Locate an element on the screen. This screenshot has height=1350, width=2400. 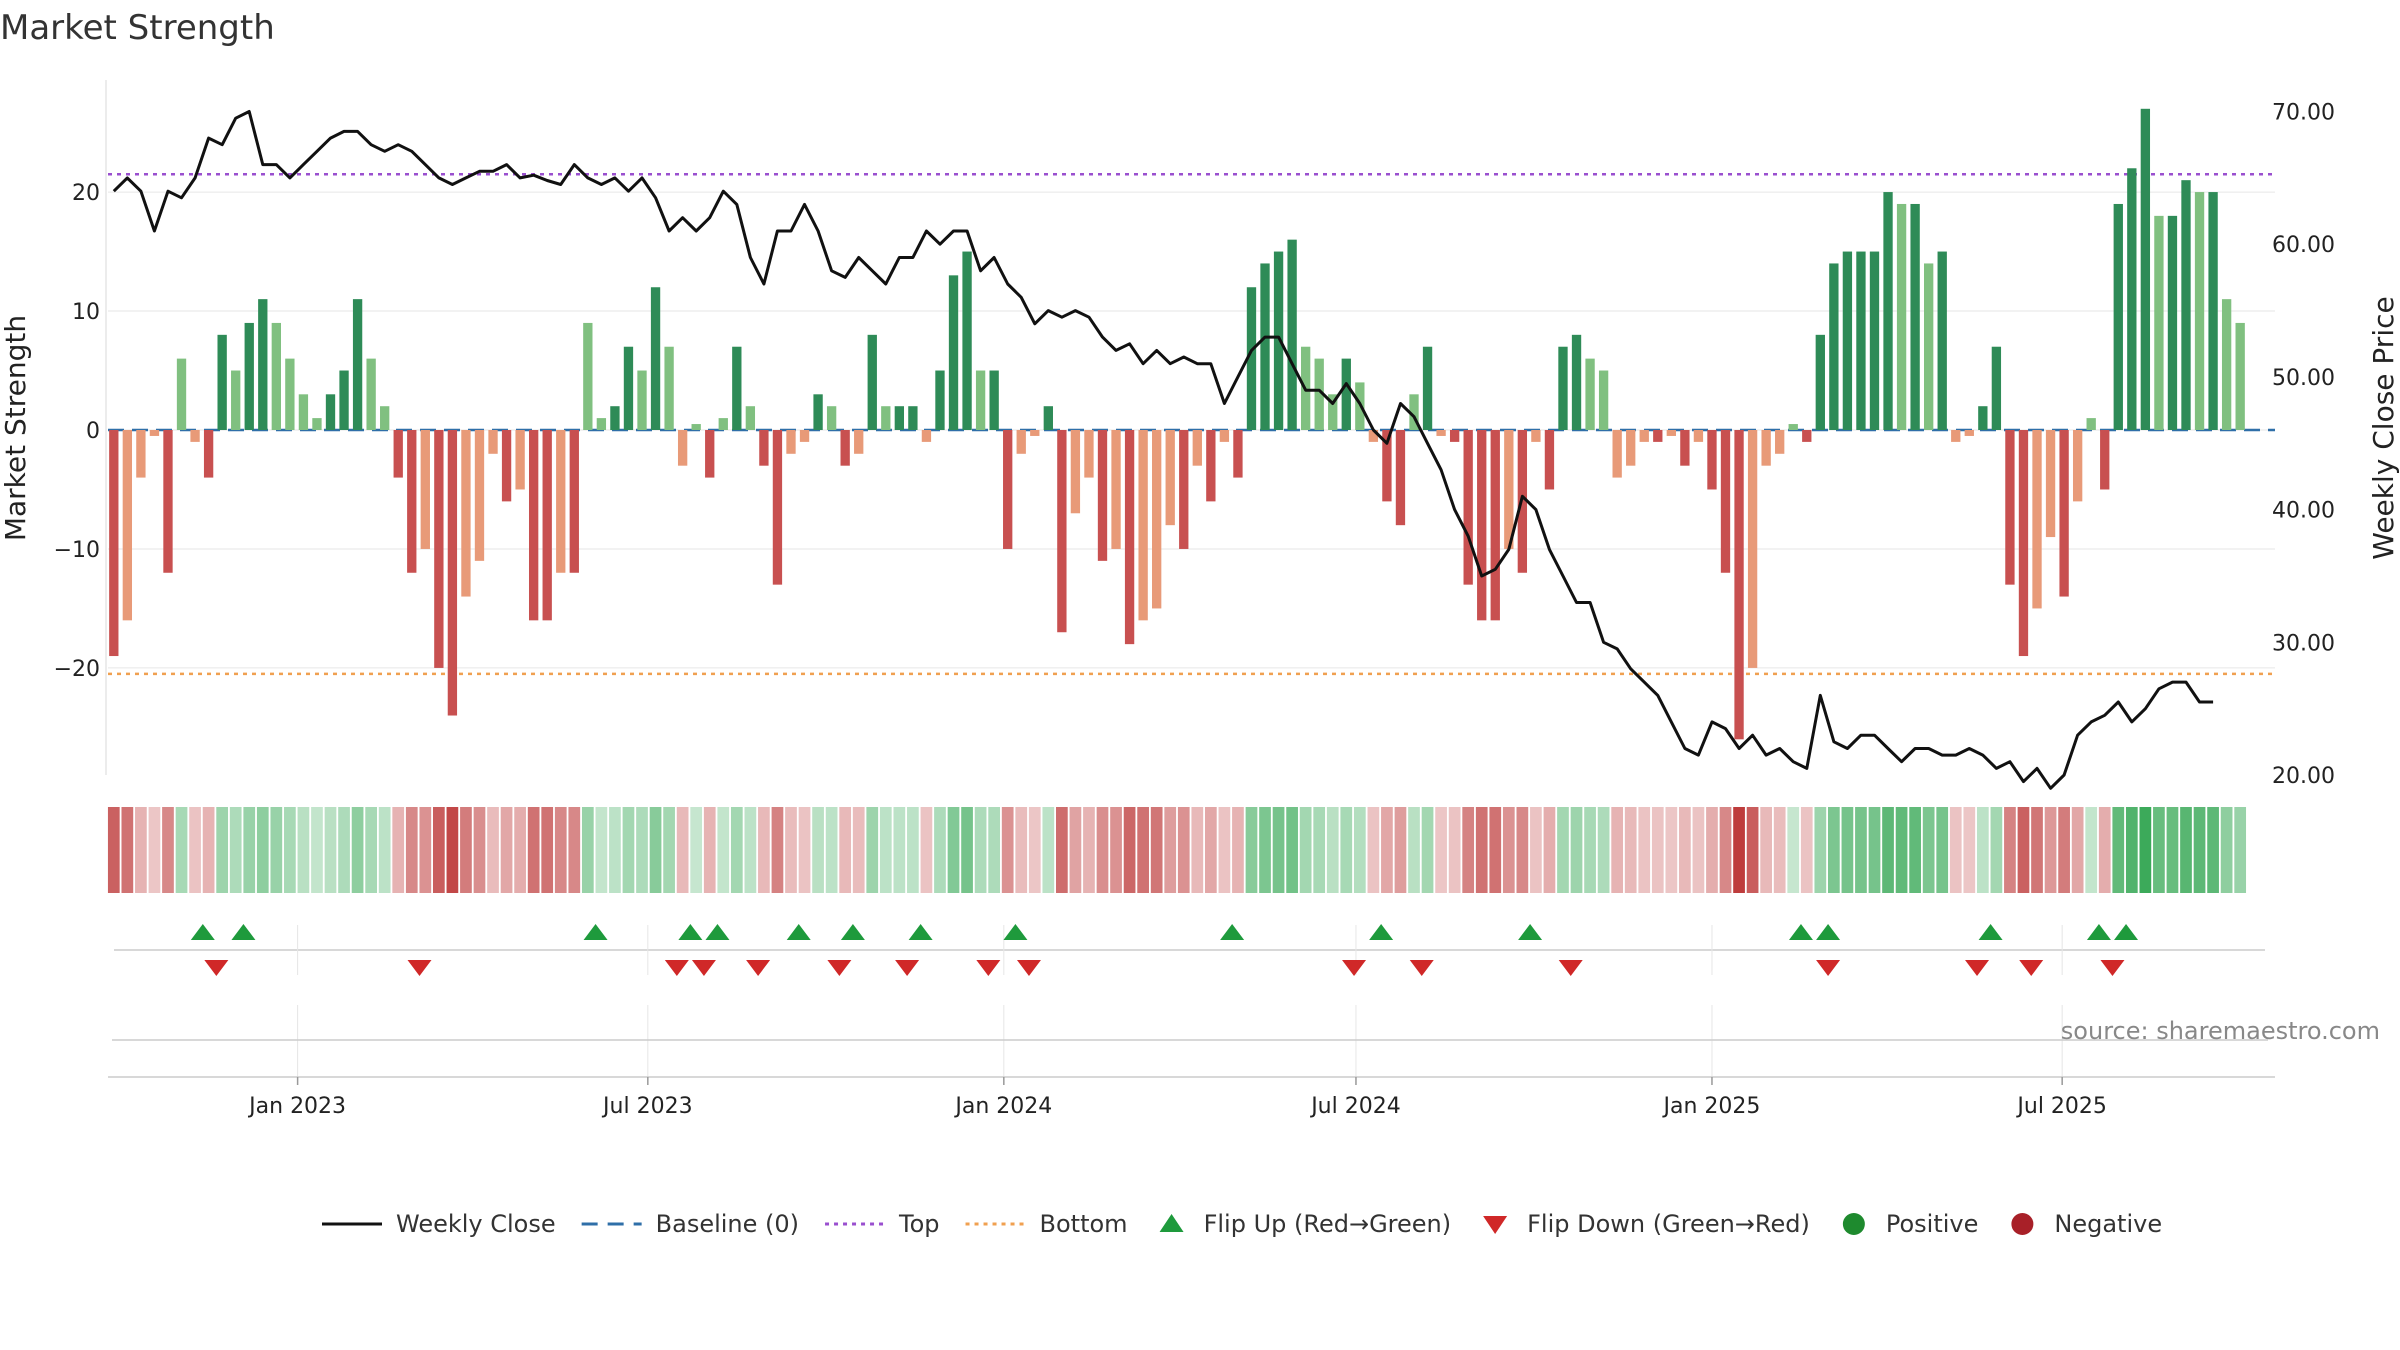
legend-item: Negative is located at coordinates (2086, 1224).